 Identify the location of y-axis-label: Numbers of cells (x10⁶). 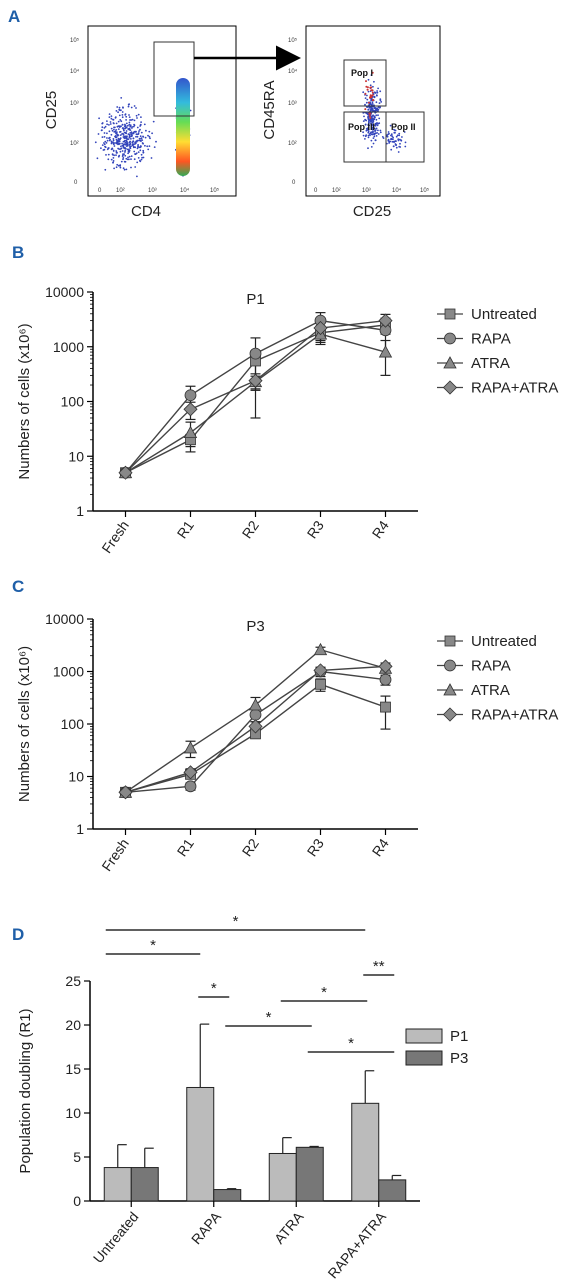
(24, 401).